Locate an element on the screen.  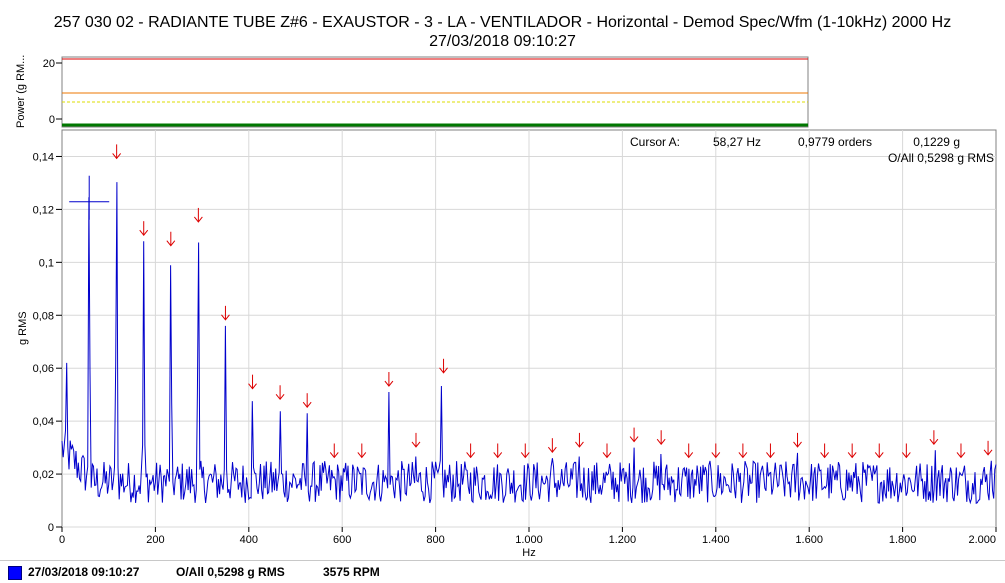
cursor-orders: 0,9779 orders is located at coordinates (835, 142).